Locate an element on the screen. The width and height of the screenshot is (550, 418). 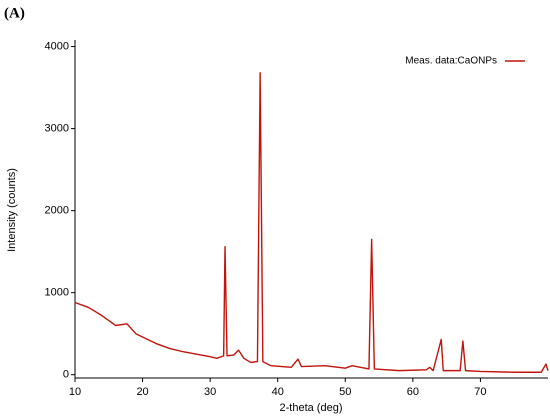
y-axis-label: Intensity (counts) is located at coordinates (12, 210).